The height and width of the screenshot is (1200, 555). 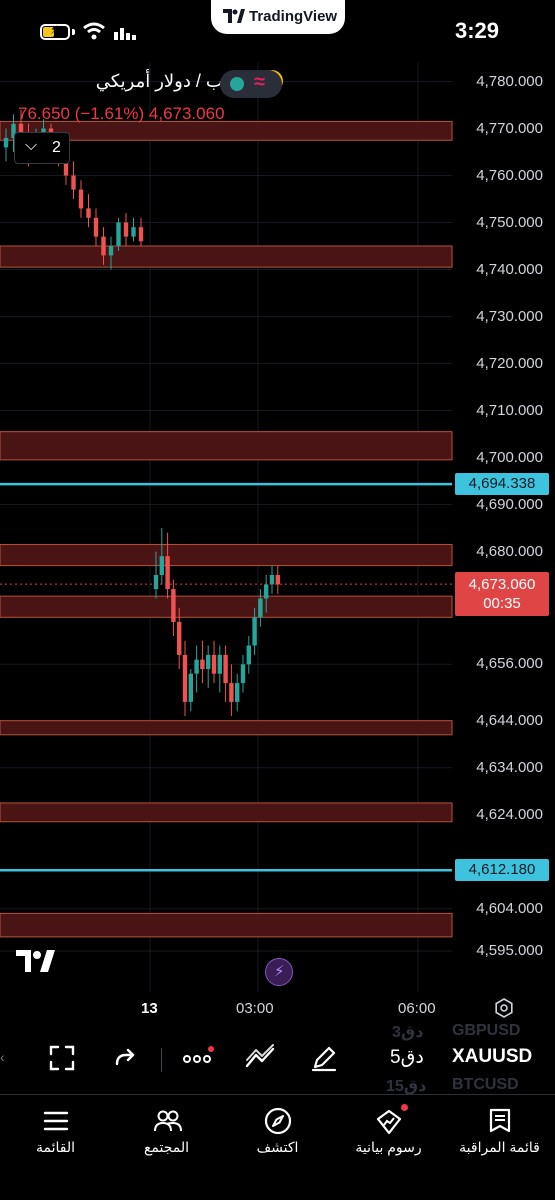 I want to click on price-axis-label: 4,690.000, so click(x=509, y=504).